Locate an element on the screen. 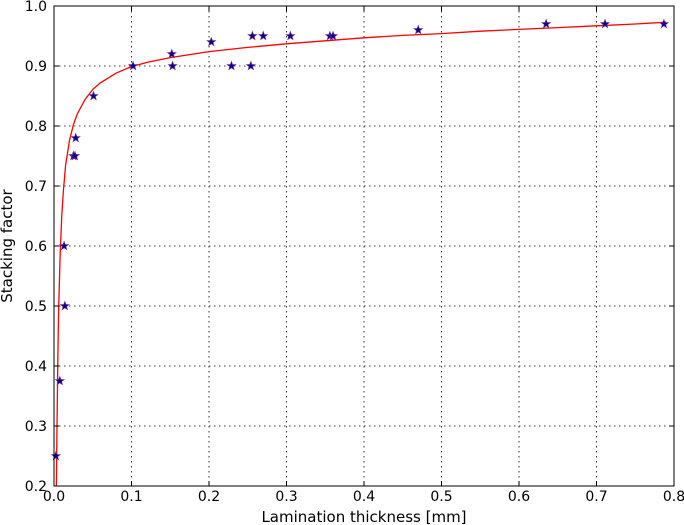 This screenshot has width=684, height=525. x-axis-label: Lamination thickness [mm] is located at coordinates (363, 516).